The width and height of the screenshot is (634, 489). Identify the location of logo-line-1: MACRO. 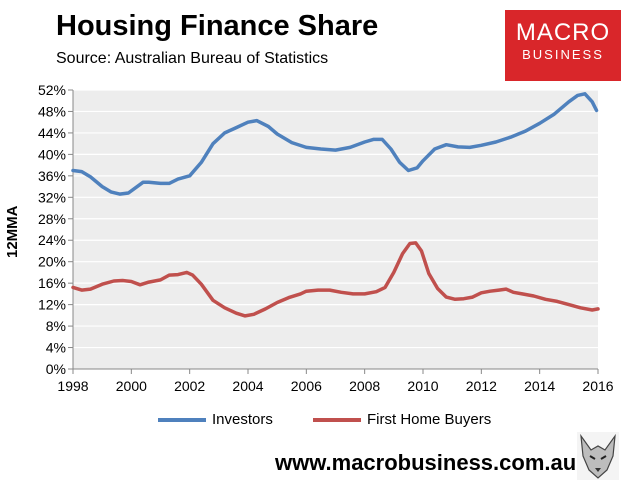
(563, 32).